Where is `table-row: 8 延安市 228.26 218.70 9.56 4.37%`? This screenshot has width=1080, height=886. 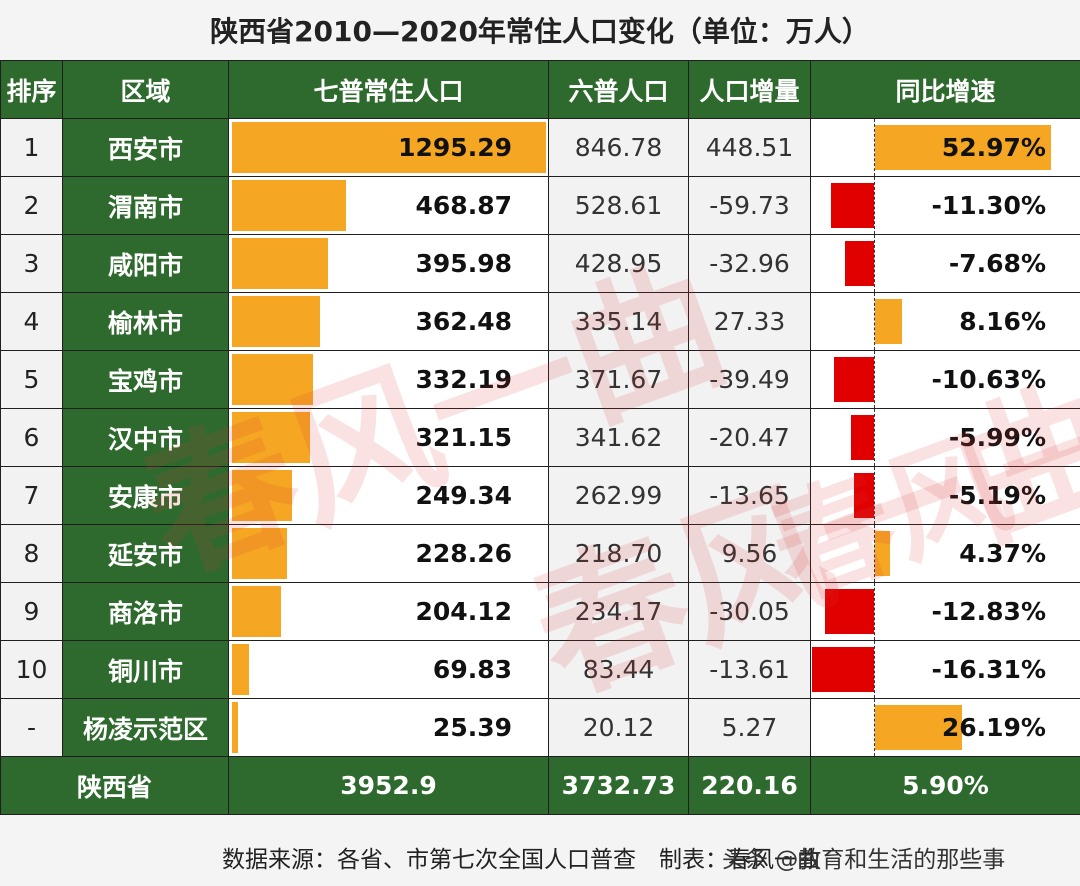 table-row: 8 延安市 228.26 218.70 9.56 4.37% is located at coordinates (540, 553).